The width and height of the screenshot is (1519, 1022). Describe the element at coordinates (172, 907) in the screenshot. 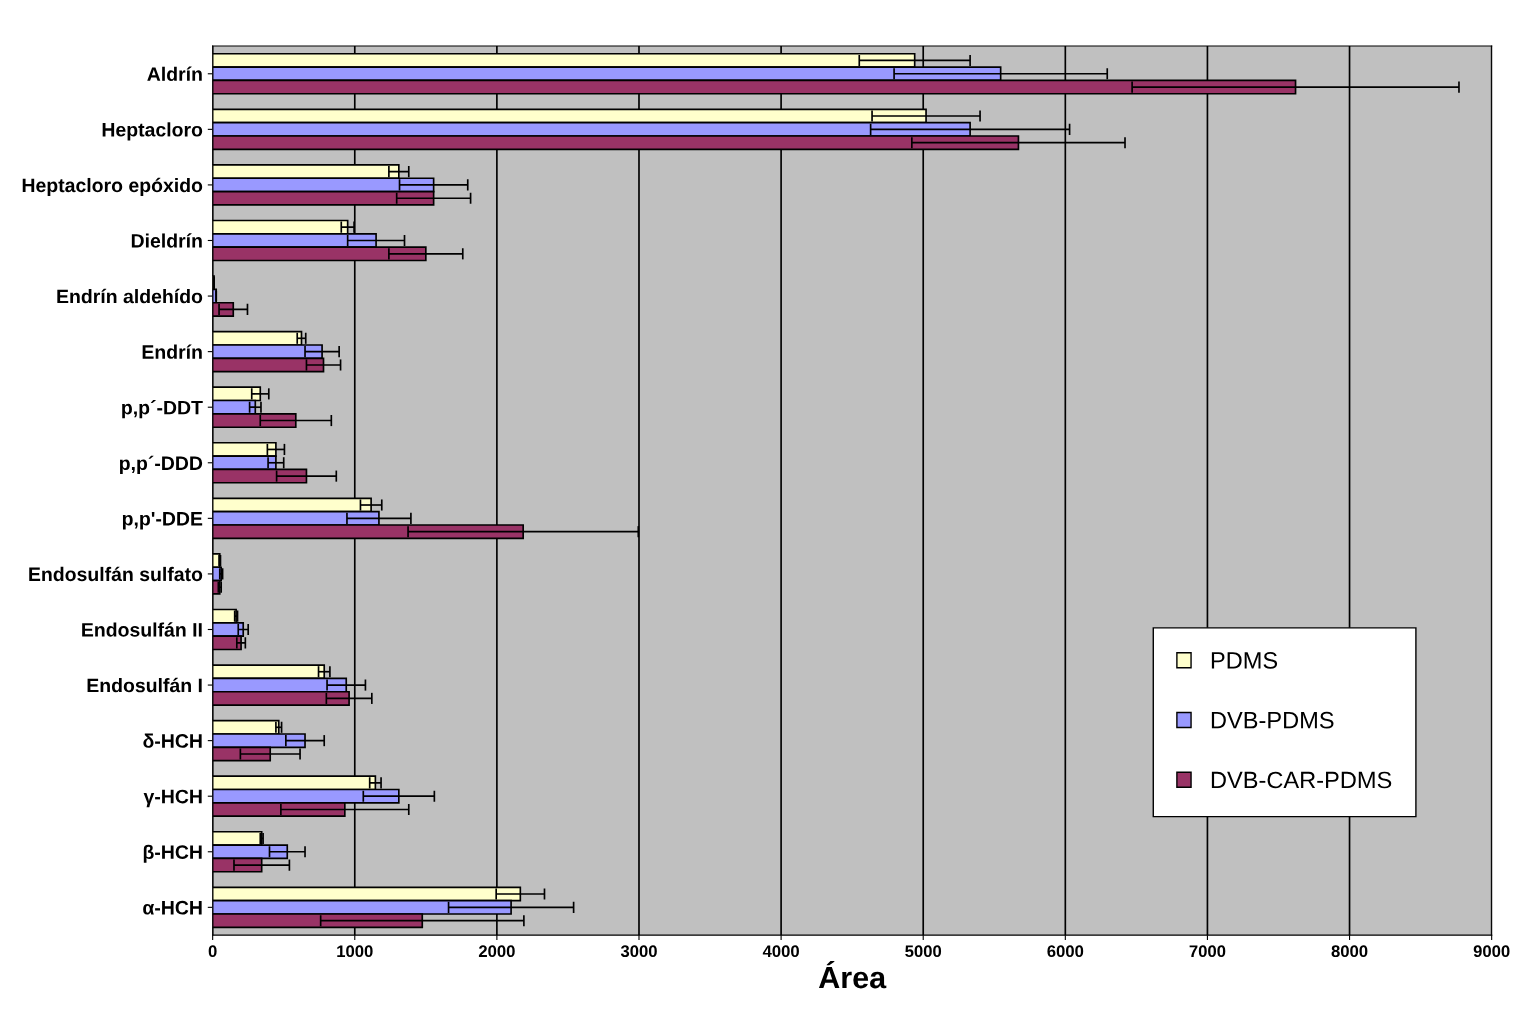

I see `y-tick-label: α-HCH` at that location.